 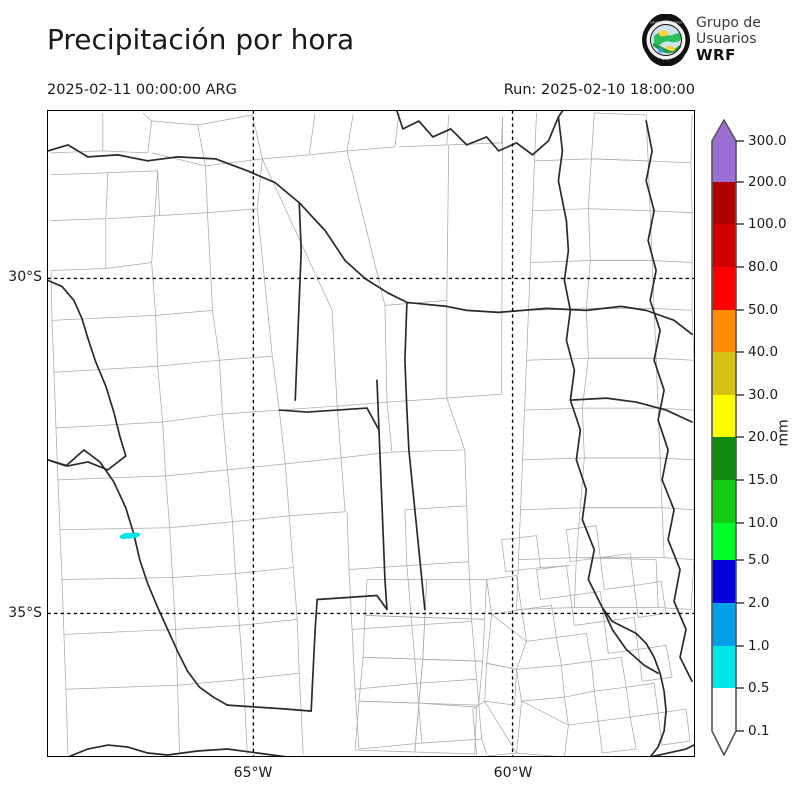 I want to click on colorbar-tick-5: 5.0, so click(x=759, y=560).